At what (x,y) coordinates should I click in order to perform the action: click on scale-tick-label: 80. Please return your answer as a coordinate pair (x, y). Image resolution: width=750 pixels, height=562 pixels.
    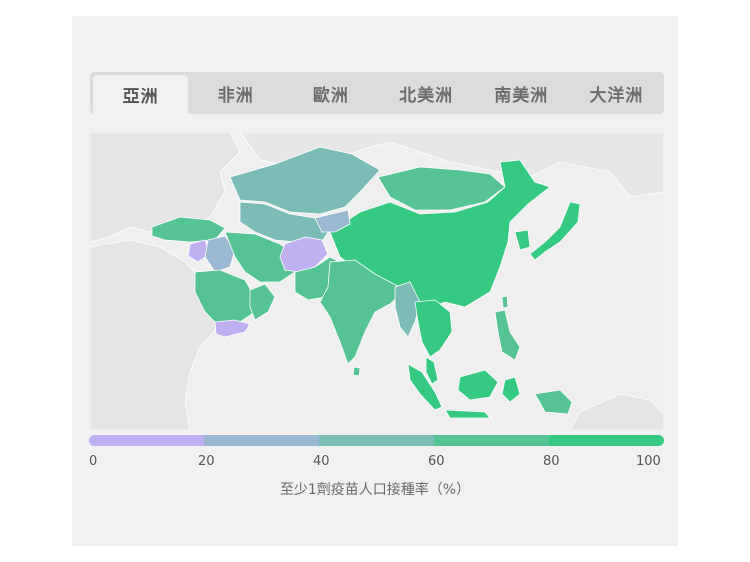
    Looking at the image, I should click on (551, 461).